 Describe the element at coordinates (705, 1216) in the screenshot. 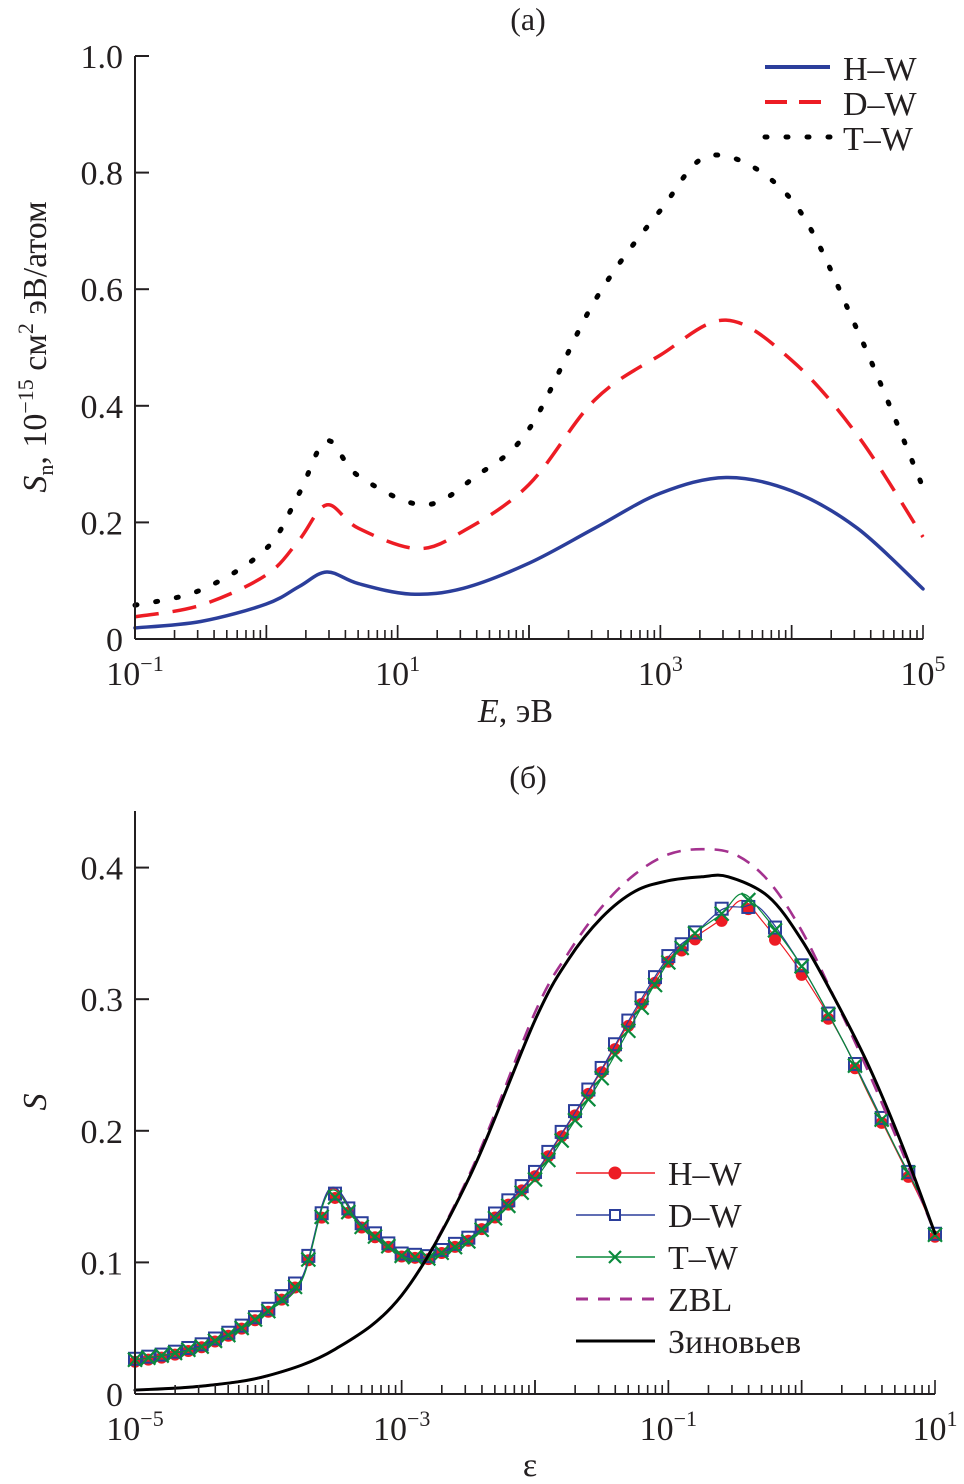

I see `legend-label: D–W` at that location.